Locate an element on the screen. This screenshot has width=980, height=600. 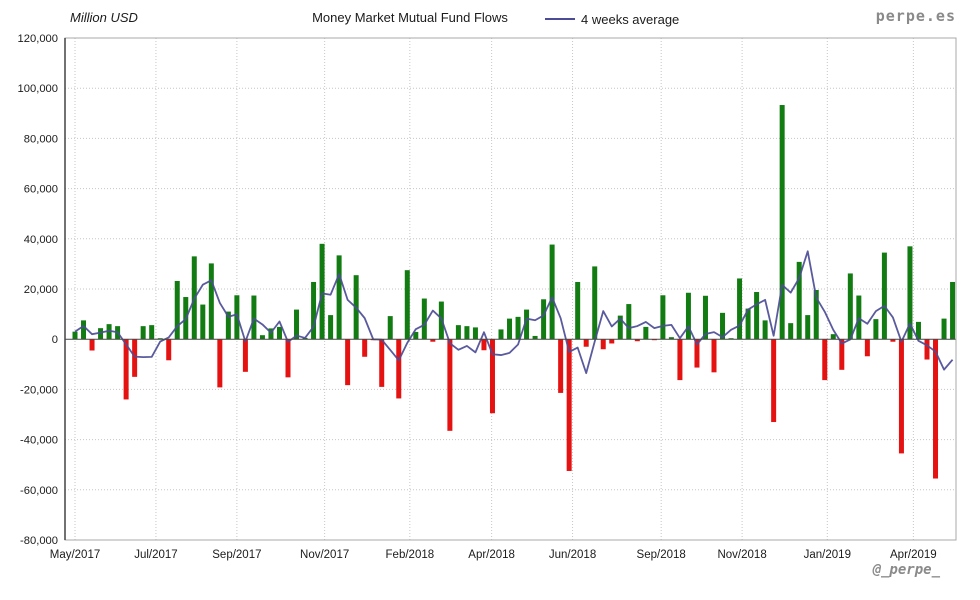
x-tick-label: Jun/2018 is located at coordinates (572, 555).